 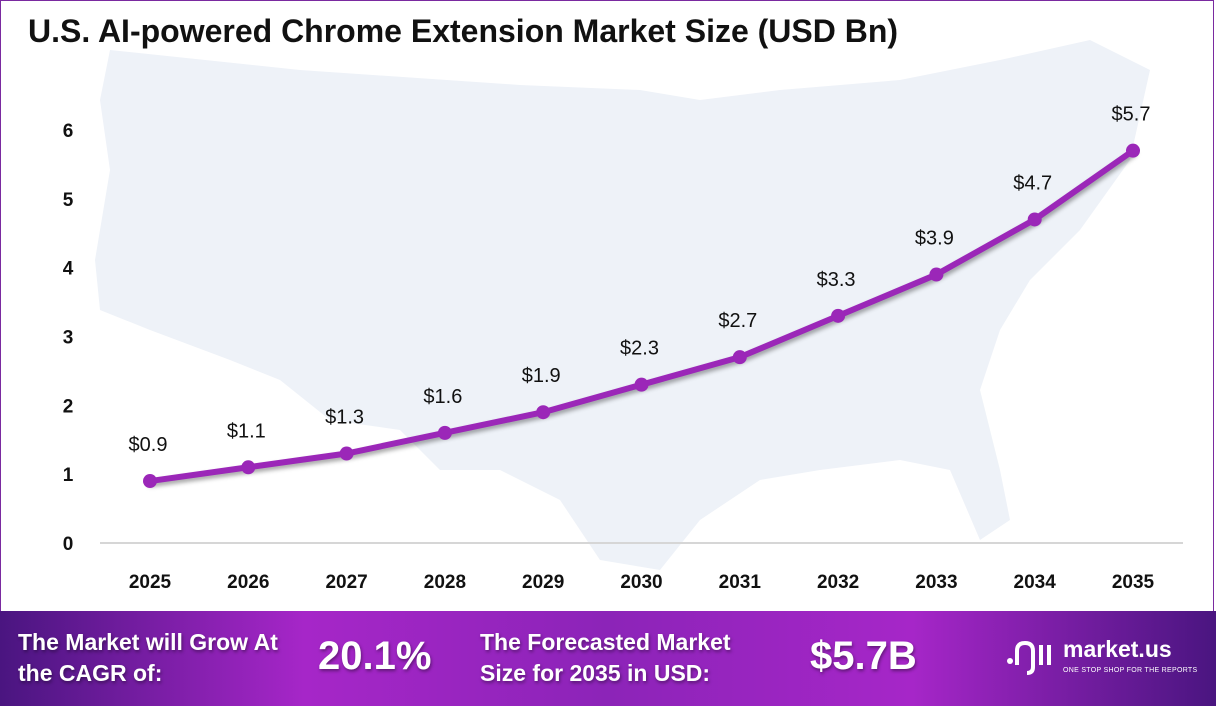 I want to click on x-tick-label: 2031, so click(x=740, y=582).